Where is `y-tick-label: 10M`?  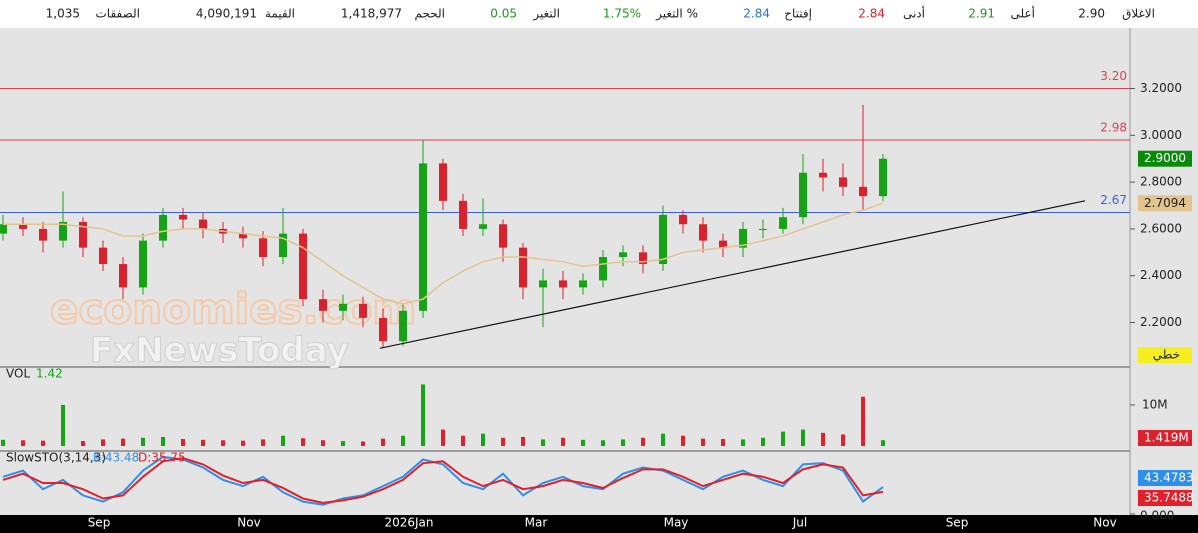
y-tick-label: 10M is located at coordinates (1155, 404).